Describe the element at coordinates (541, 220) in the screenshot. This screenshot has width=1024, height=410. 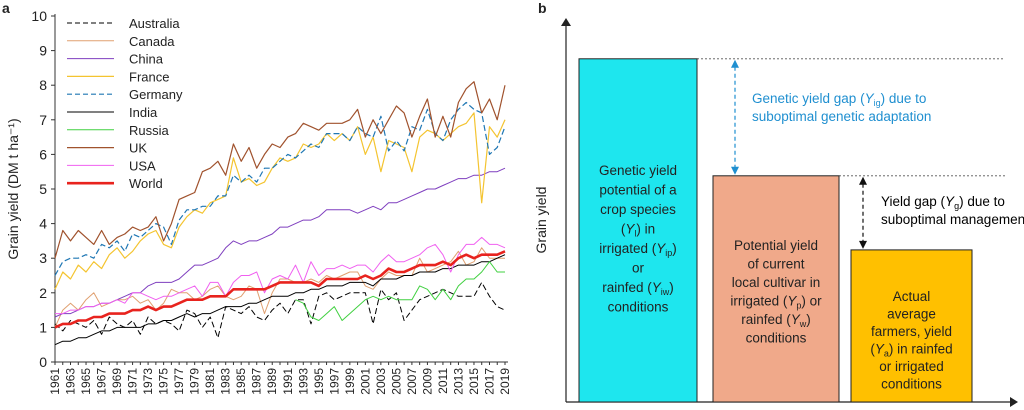
I see `y-axis-label: Grain yield` at that location.